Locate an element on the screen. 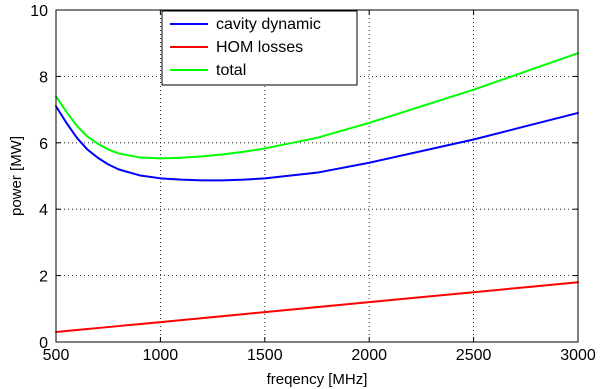 This screenshot has width=601, height=389. y-tick-label: 10 is located at coordinates (39, 11).